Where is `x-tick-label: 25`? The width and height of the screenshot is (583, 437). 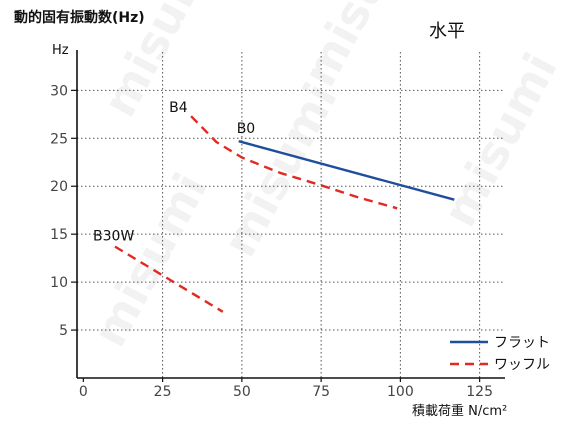
x-tick-label: 25 is located at coordinates (163, 392).